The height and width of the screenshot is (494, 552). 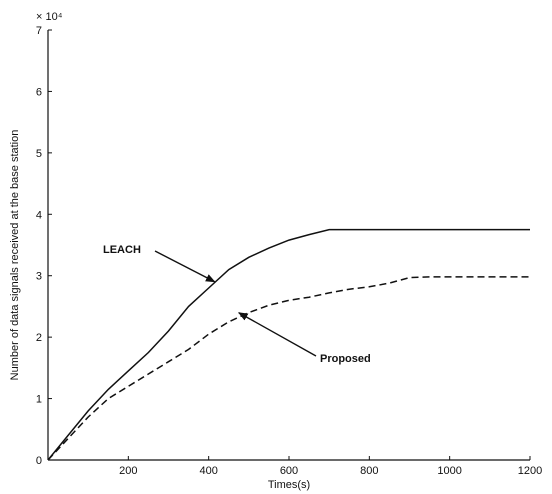 What do you see at coordinates (39, 277) in the screenshot?
I see `y-tick-label: 3` at bounding box center [39, 277].